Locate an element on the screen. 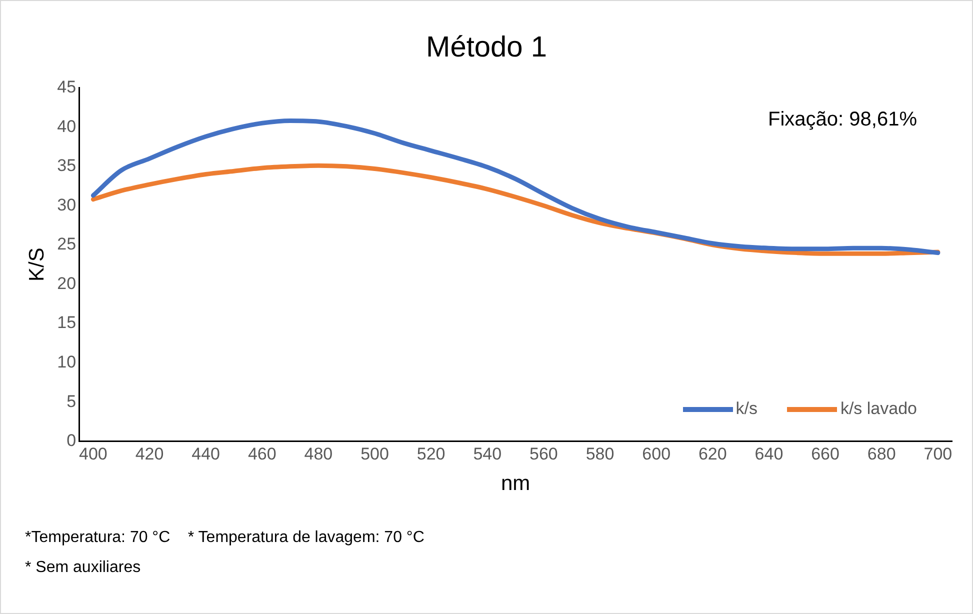  x-tick-label: 700 is located at coordinates (938, 454).